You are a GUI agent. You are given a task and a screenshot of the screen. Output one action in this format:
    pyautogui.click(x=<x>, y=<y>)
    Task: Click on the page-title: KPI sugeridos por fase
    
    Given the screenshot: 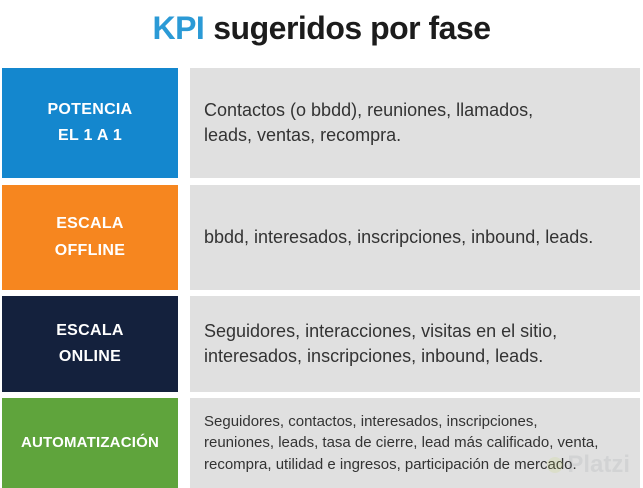 What is the action you would take?
    pyautogui.click(x=321, y=28)
    